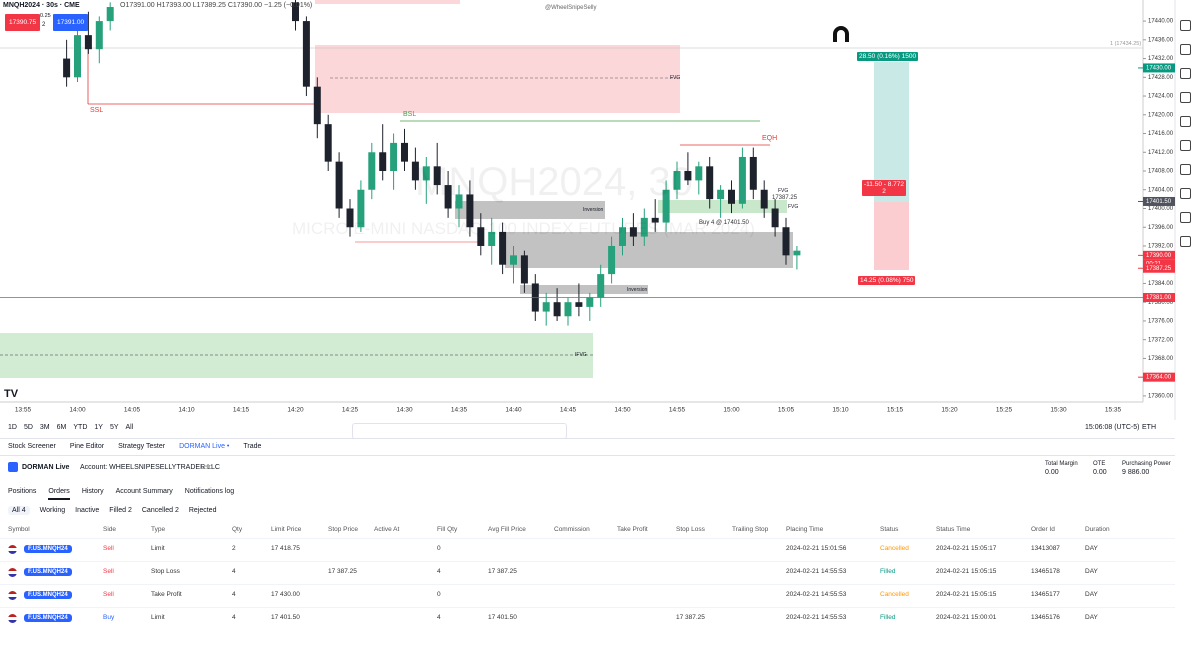 This screenshot has height=648, width=1200. Describe the element at coordinates (793, 207) in the screenshot. I see `fvg: FVG` at that location.